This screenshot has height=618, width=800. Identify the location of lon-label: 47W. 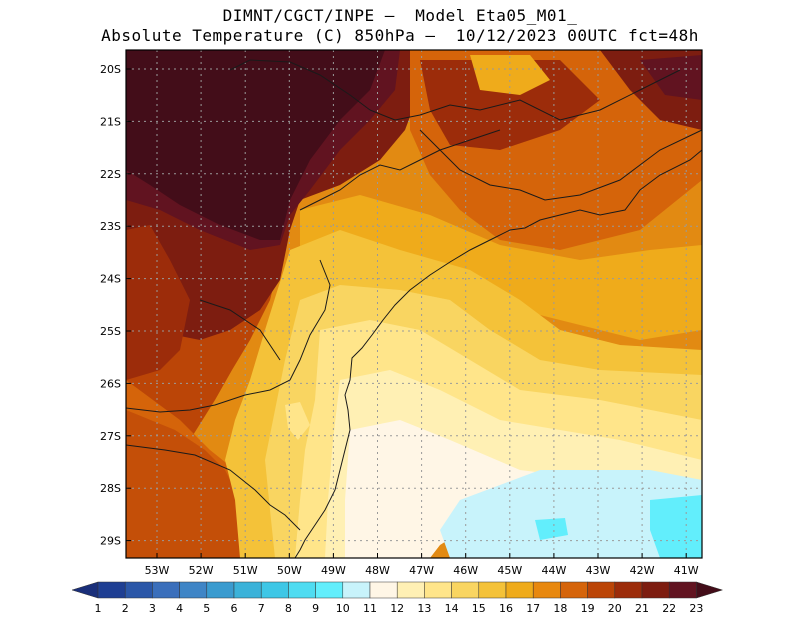
(421, 570).